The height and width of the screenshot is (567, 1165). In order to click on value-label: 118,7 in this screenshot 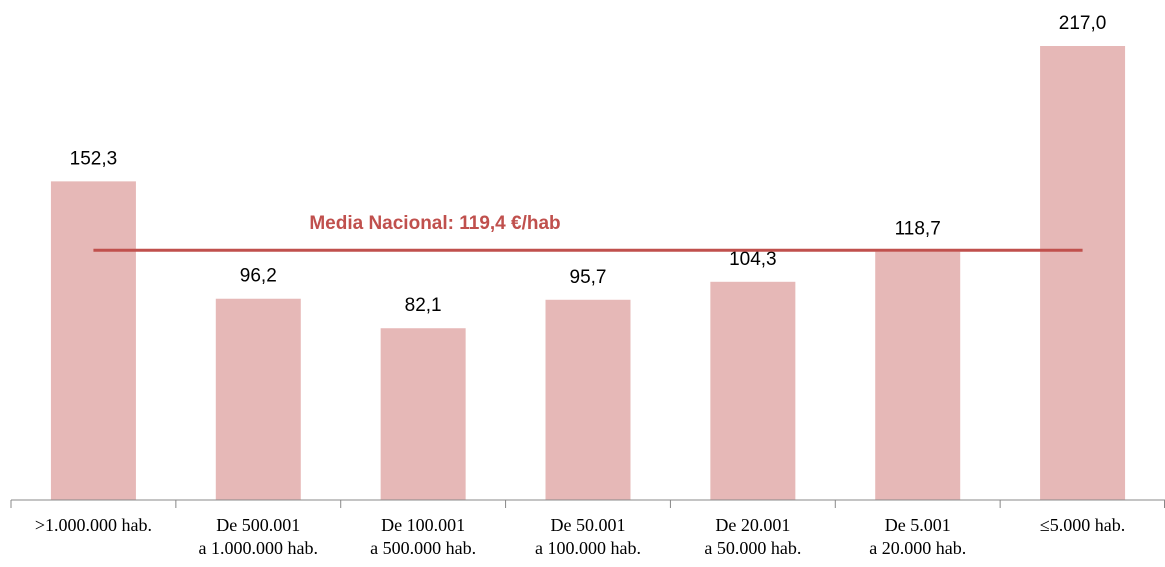, I will do `click(918, 229)`.